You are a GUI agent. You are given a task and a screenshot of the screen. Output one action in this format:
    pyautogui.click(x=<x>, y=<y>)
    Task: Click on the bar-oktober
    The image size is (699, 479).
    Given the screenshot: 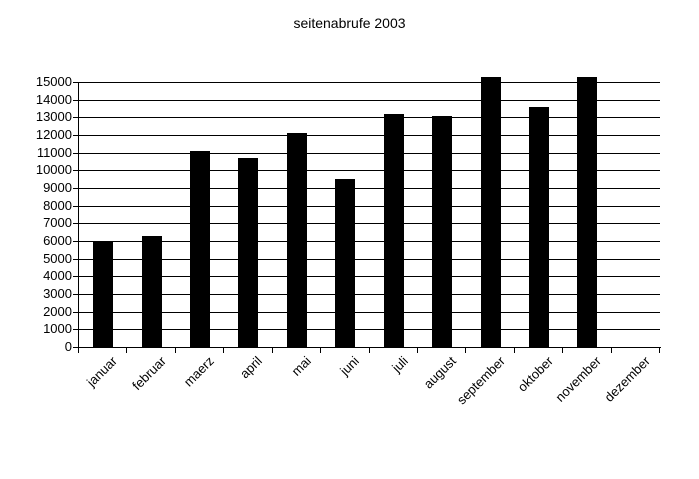 What is the action you would take?
    pyautogui.click(x=539, y=226)
    